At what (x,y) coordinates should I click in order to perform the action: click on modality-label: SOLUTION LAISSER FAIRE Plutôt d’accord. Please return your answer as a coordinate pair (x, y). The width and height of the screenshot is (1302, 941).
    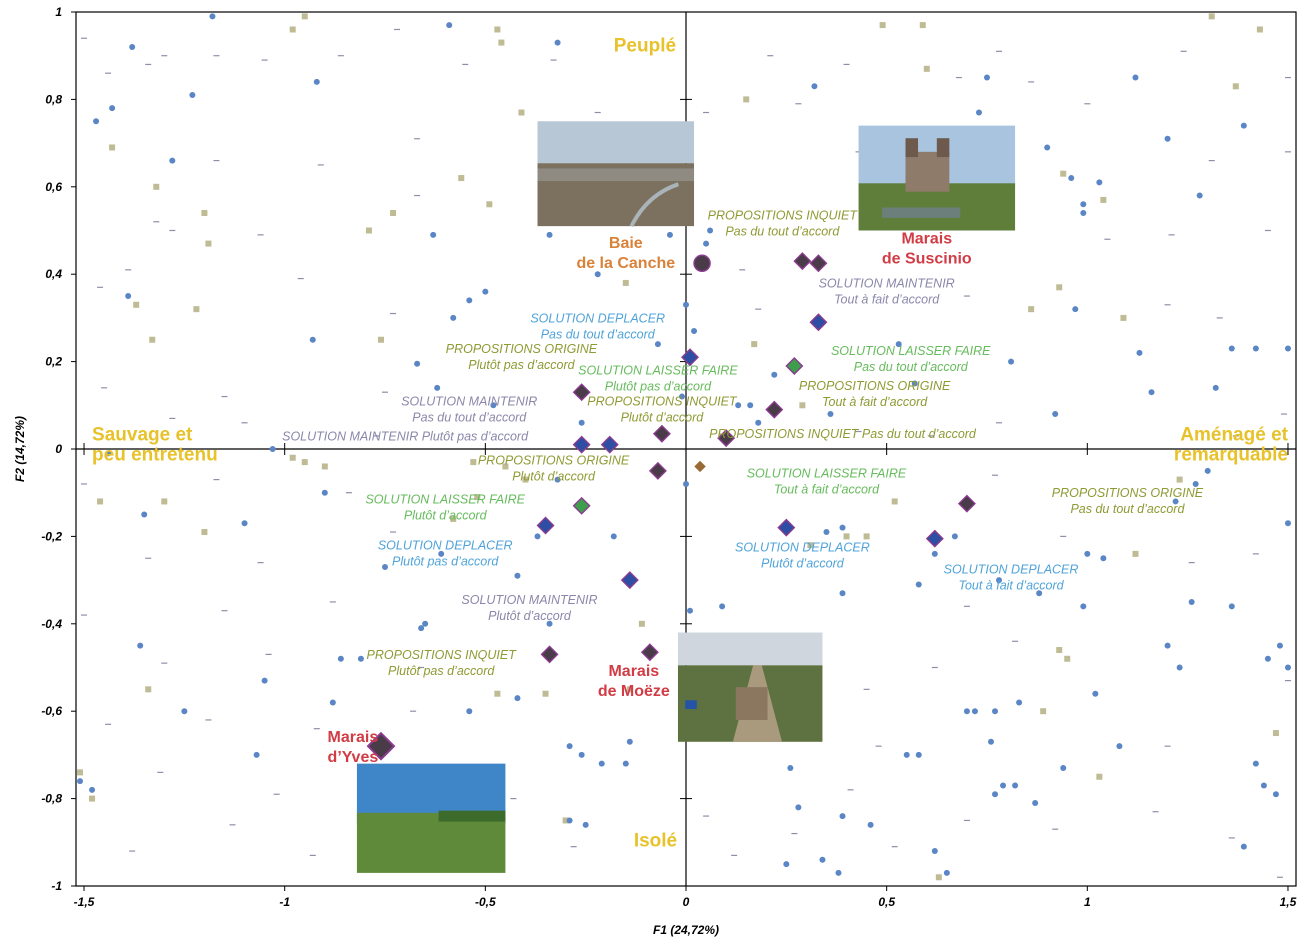
    Looking at the image, I should click on (445, 508).